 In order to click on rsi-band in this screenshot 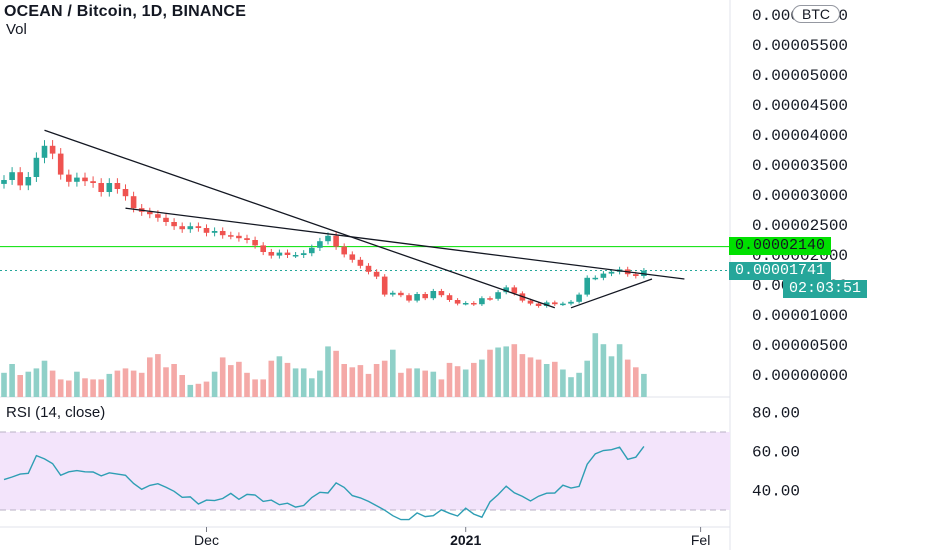, I will do `click(365, 471)`.